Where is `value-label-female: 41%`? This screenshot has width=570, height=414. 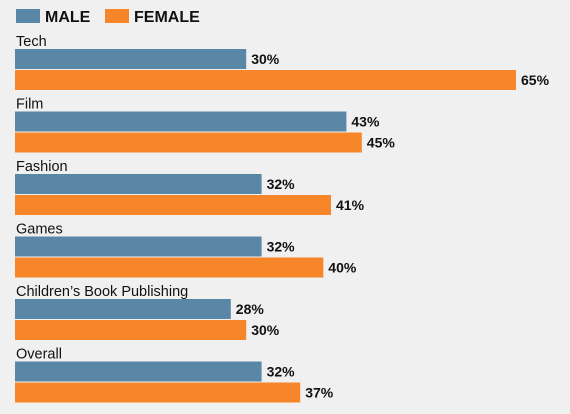 value-label-female: 41% is located at coordinates (350, 205).